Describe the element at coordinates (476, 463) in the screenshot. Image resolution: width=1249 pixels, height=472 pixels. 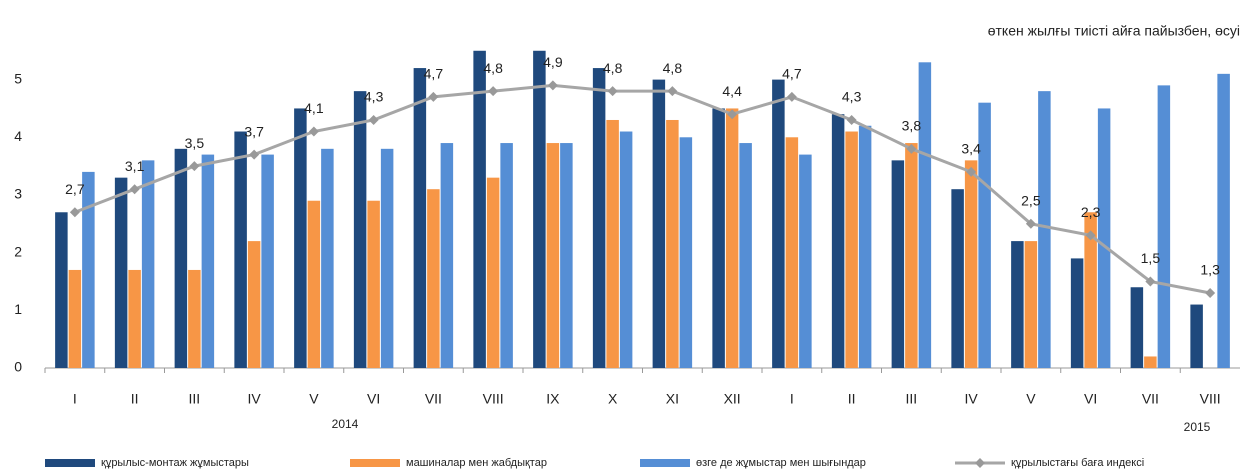
I see `legend-label: машиналар мен жабдықтар` at that location.